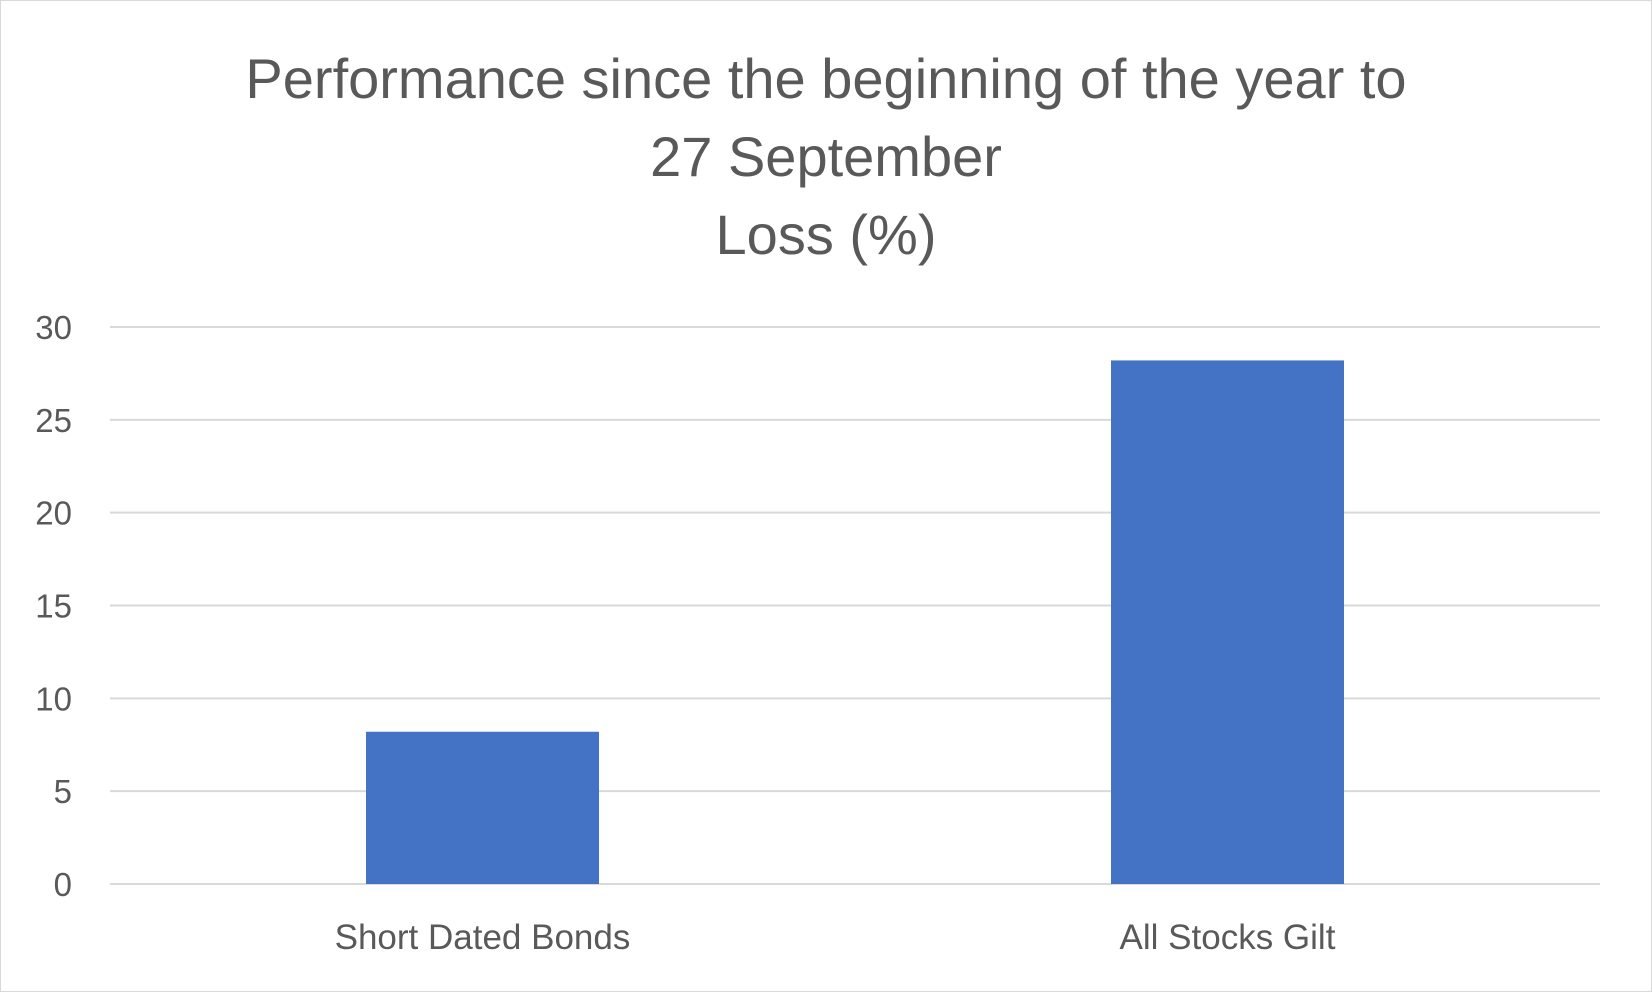 The image size is (1652, 992). What do you see at coordinates (53, 513) in the screenshot?
I see `y-tick-label: 20` at bounding box center [53, 513].